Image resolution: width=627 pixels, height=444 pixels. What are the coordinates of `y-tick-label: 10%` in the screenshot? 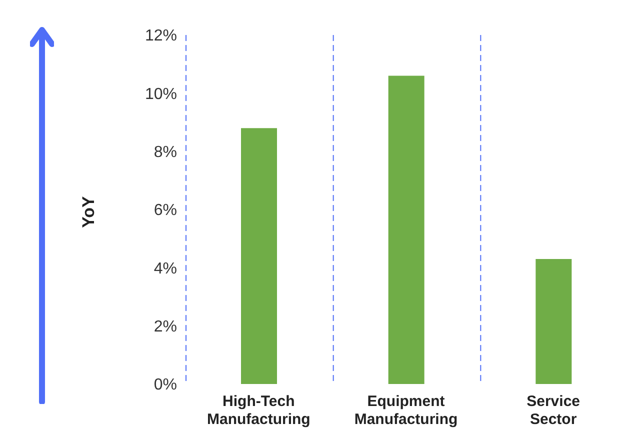 It's located at (160, 94).